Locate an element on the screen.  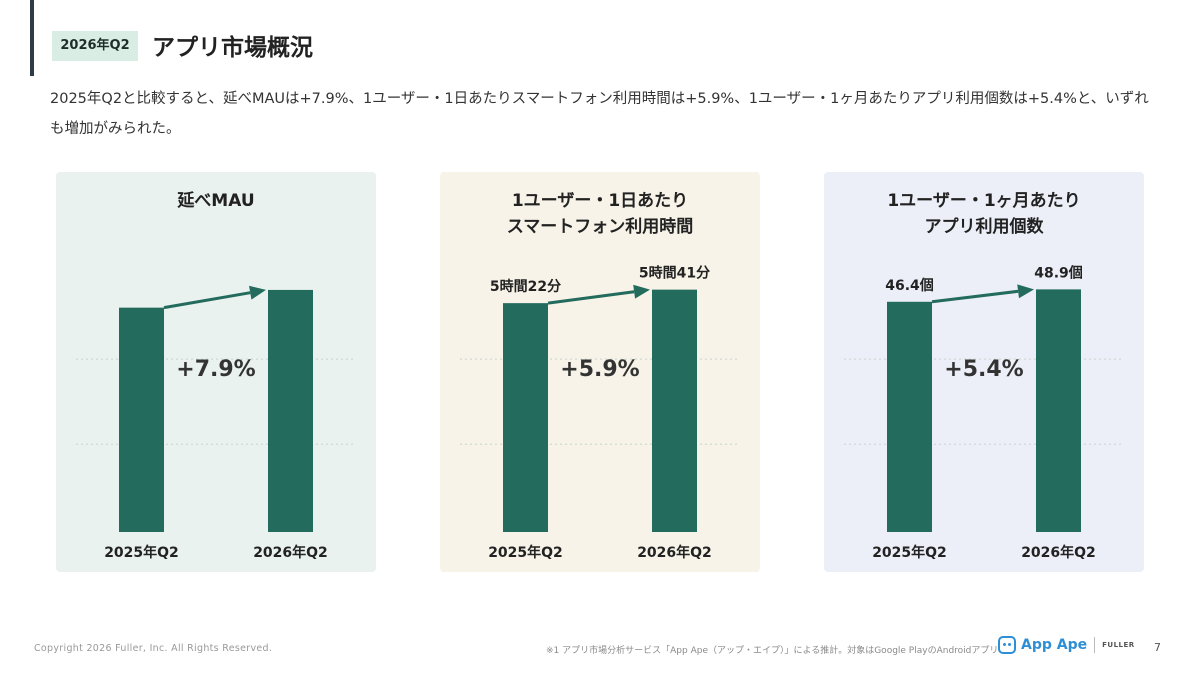
chart-usage-time: 2025年Q2 5時間22分 2026年Q2 5時間41分 +5.9% is located at coordinates (600, 413).